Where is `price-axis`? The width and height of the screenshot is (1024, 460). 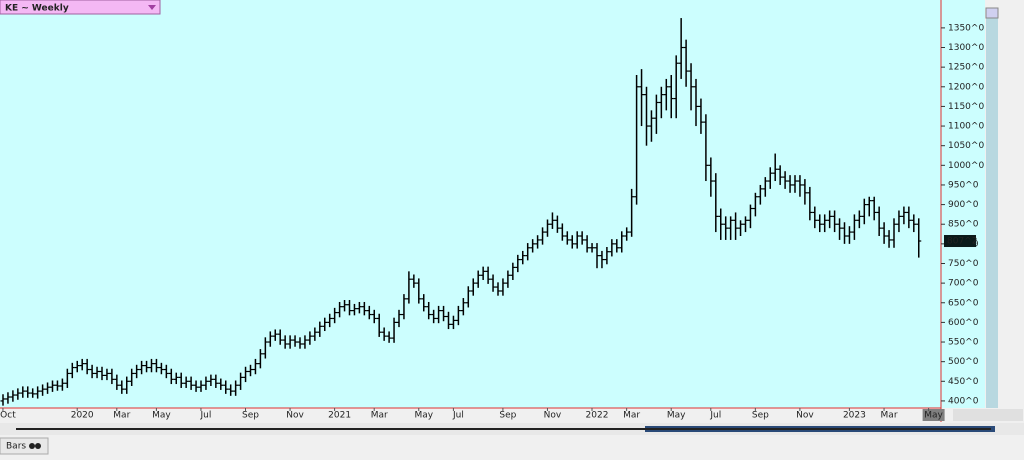
price-axis is located at coordinates (963, 204).